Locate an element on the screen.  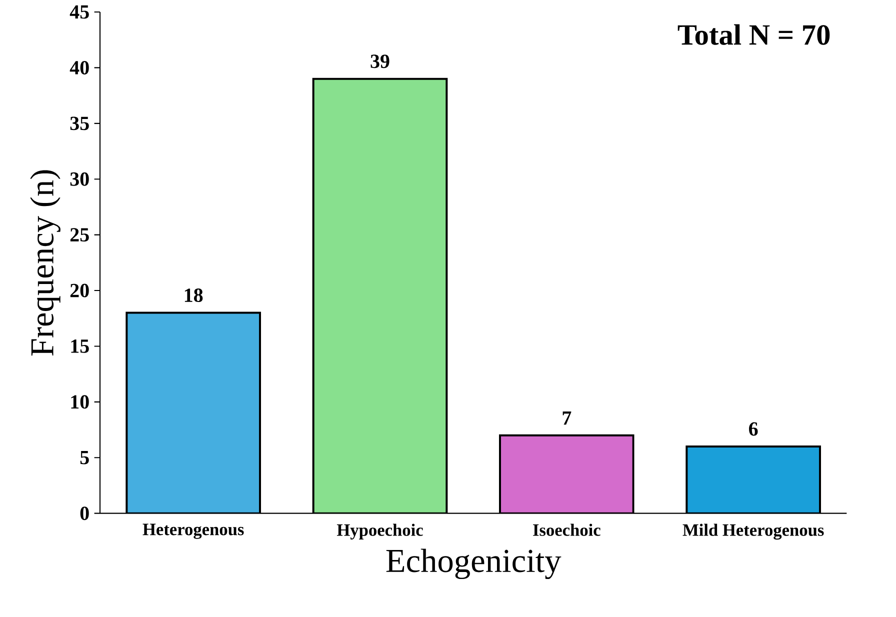
y-tick-label: 30 is located at coordinates (79, 179).